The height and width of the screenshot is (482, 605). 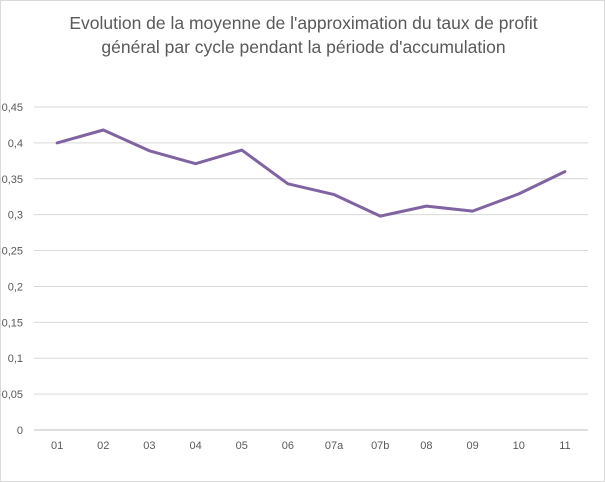 What do you see at coordinates (472, 446) in the screenshot?
I see `x-tick-label: 09` at bounding box center [472, 446].